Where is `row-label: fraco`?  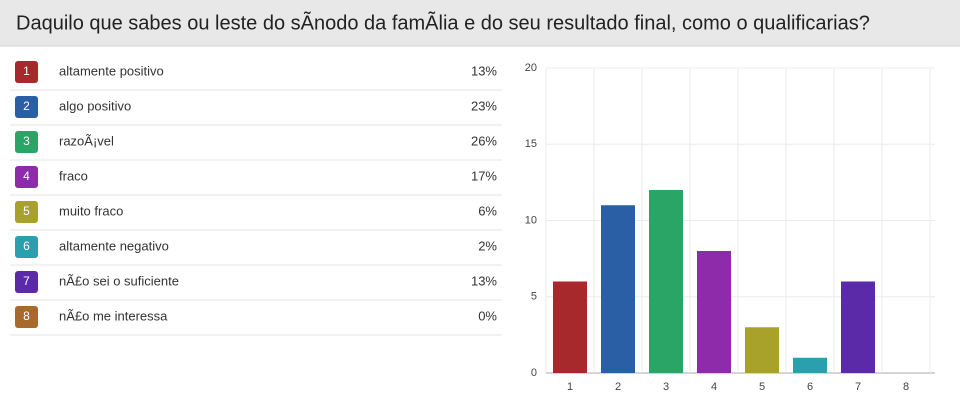
row-label: fraco is located at coordinates (73, 175).